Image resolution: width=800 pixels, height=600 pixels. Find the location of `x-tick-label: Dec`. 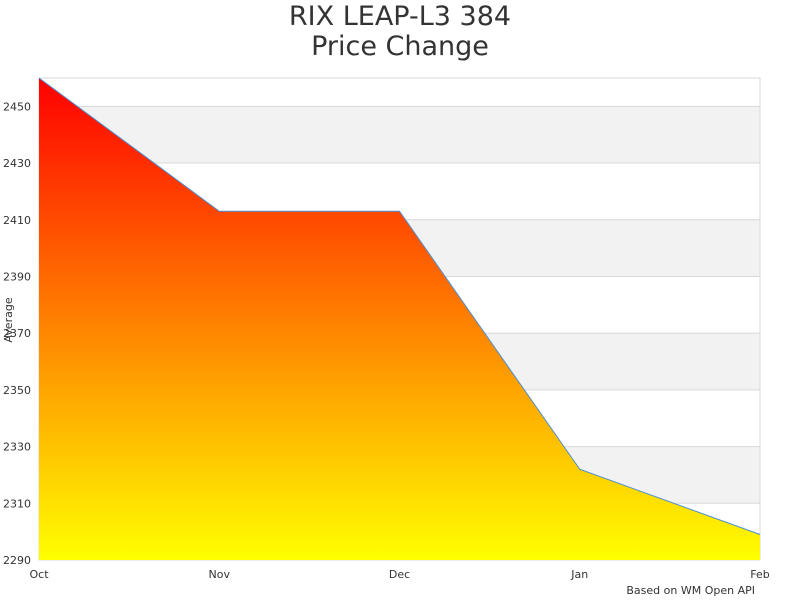

x-tick-label: Dec is located at coordinates (399, 574).